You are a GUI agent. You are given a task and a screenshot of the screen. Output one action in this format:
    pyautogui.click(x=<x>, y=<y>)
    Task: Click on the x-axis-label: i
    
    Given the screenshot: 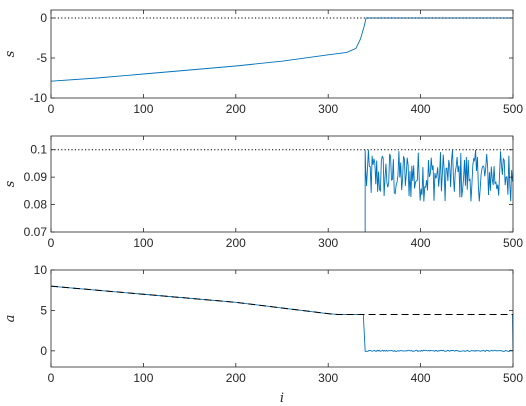 What is the action you would take?
    pyautogui.click(x=282, y=398)
    